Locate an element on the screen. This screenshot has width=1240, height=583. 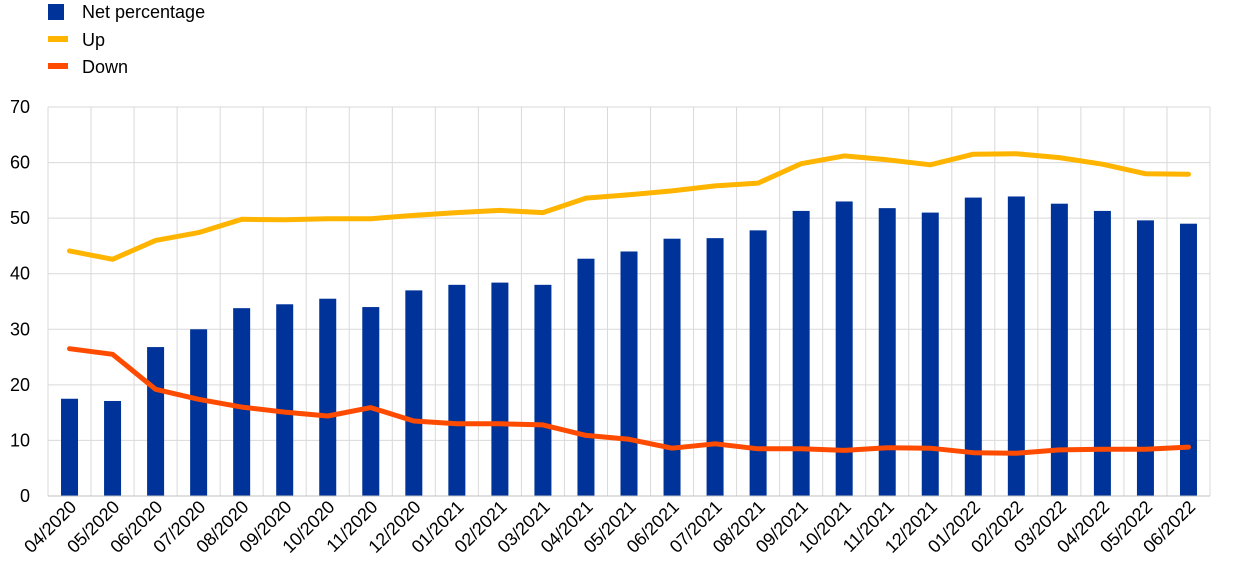
y-tick-label: 10 is located at coordinates (20, 440).